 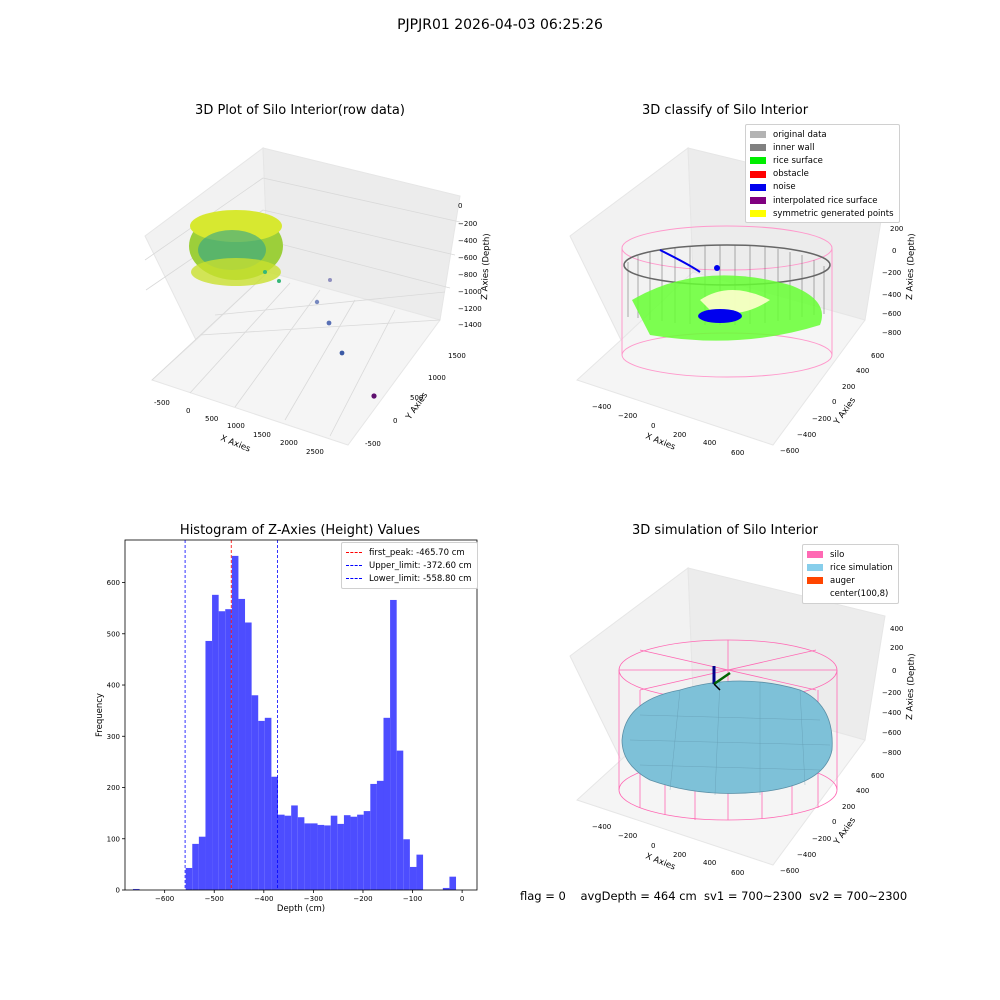 I want to click on legend-item: center(100,8), so click(x=850, y=594).